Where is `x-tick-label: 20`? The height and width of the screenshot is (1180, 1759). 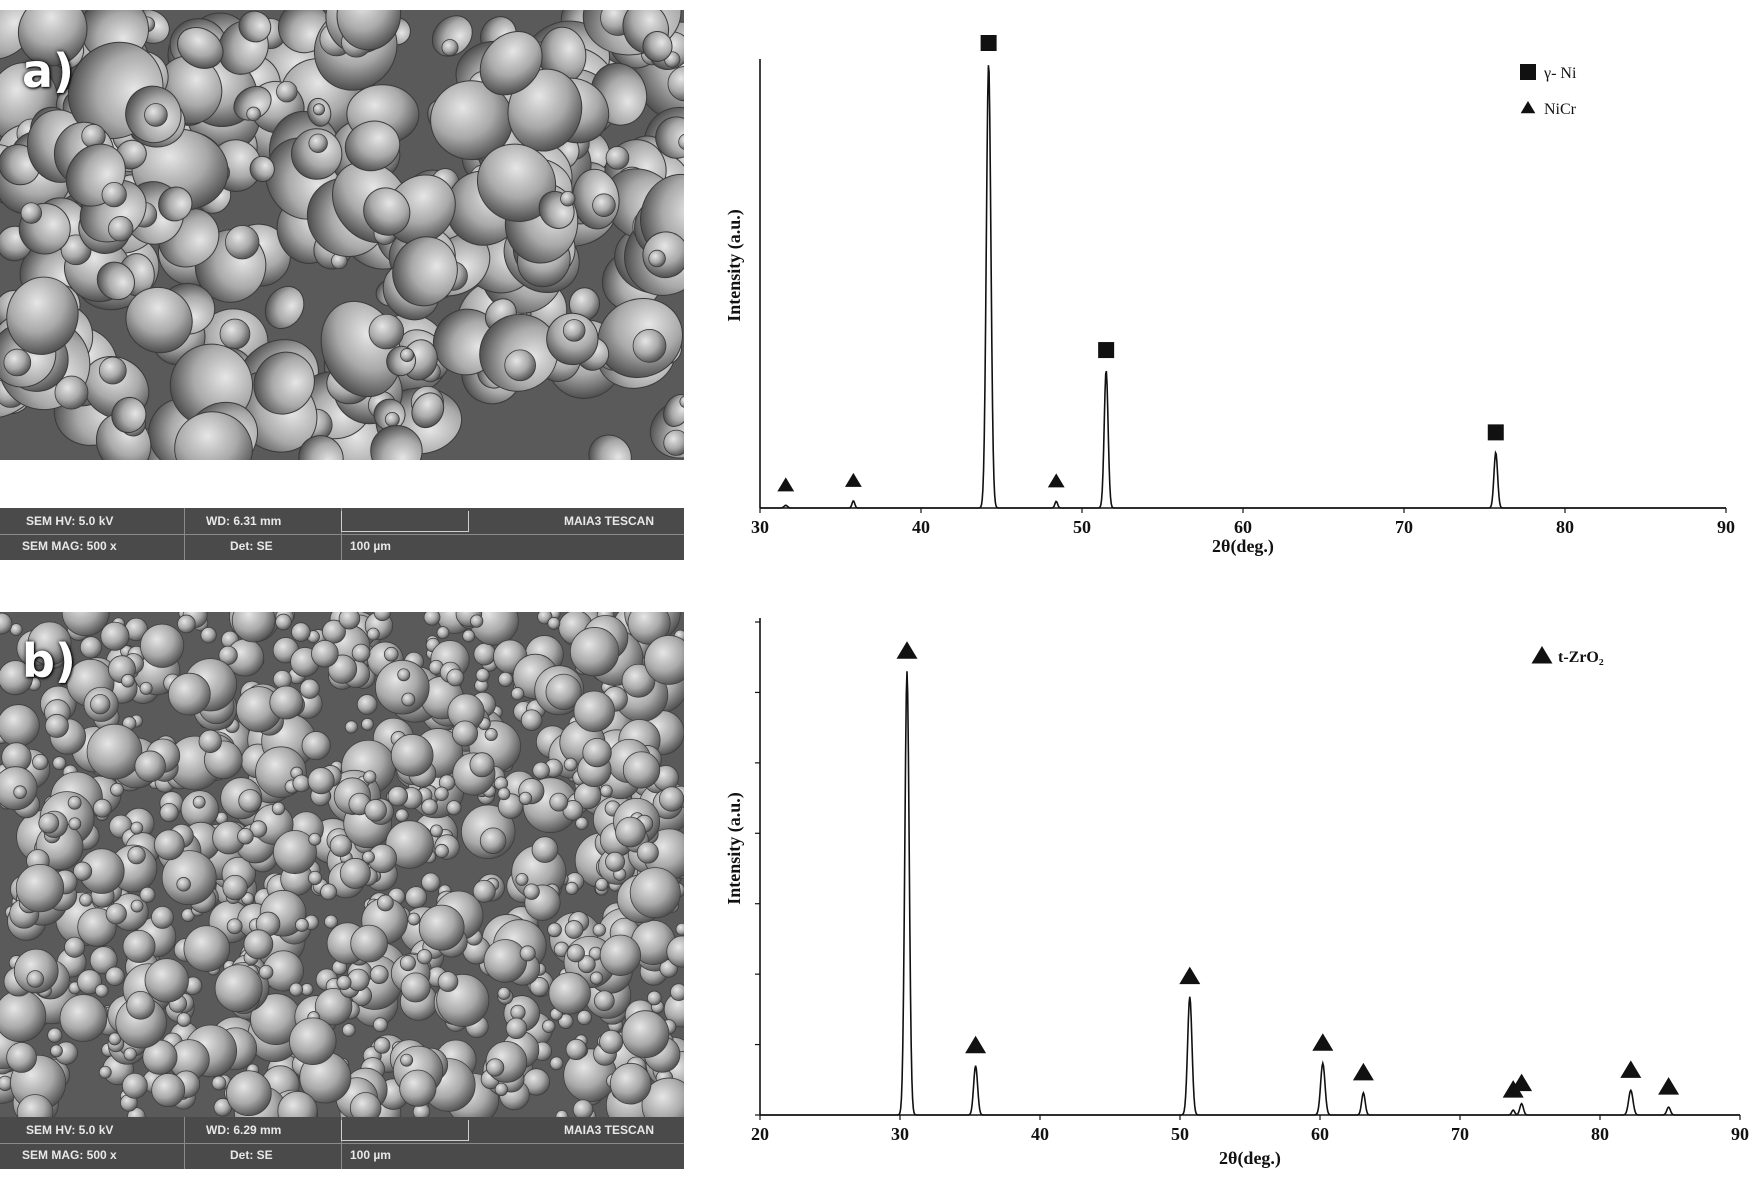
x-tick-label: 20 is located at coordinates (760, 1134).